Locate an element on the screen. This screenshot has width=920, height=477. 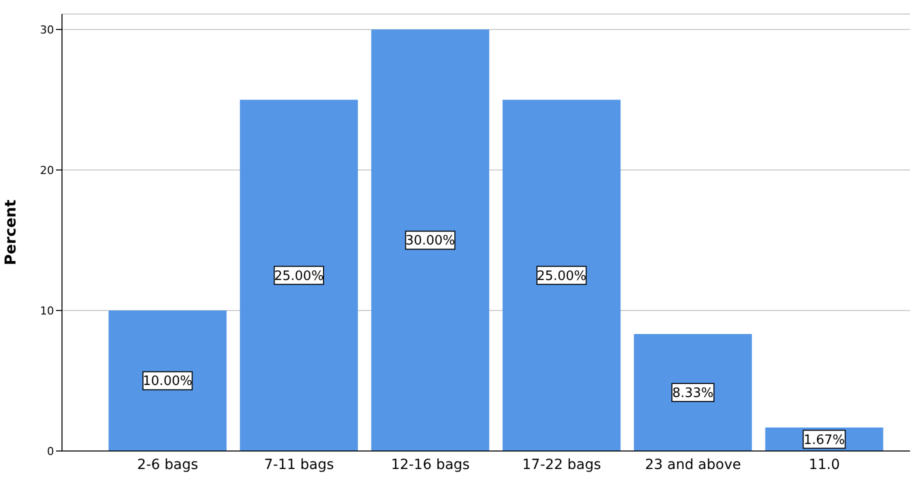
x-tick-label: 2-6 bags is located at coordinates (167, 464).